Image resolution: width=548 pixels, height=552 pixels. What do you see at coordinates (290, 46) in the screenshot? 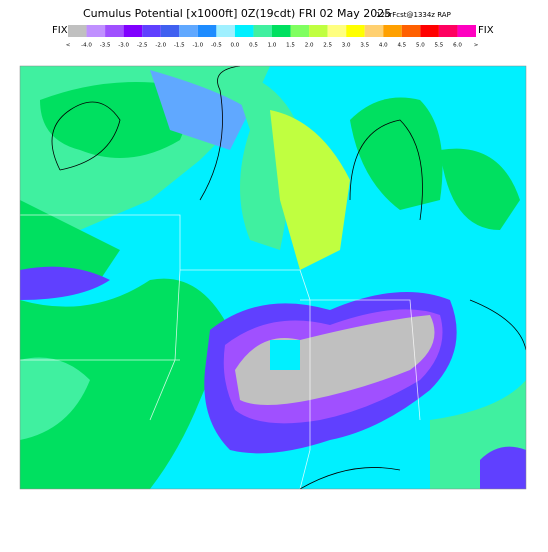
I see `colorbar-label: 1.5` at bounding box center [290, 46].